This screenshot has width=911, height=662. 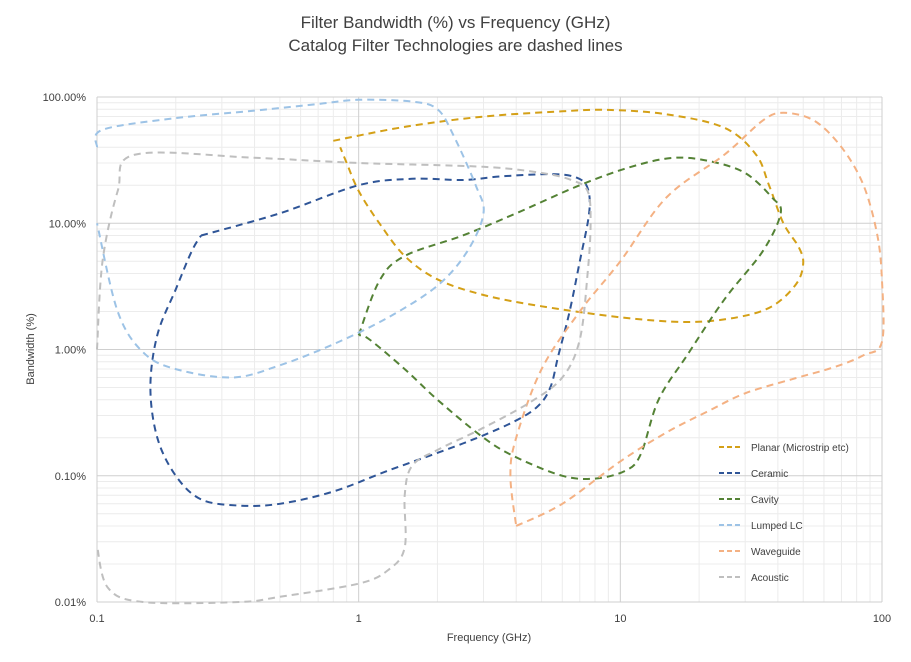 I want to click on x-tick-label: 10, so click(x=620, y=619).